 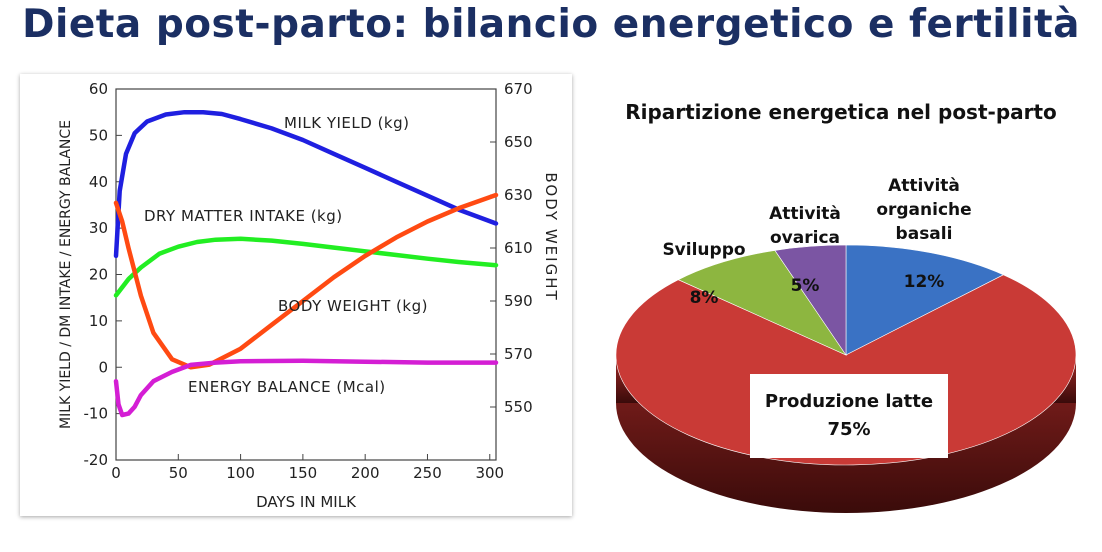 What do you see at coordinates (925, 300) in the screenshot?
I see `pie-slice-basali` at bounding box center [925, 300].